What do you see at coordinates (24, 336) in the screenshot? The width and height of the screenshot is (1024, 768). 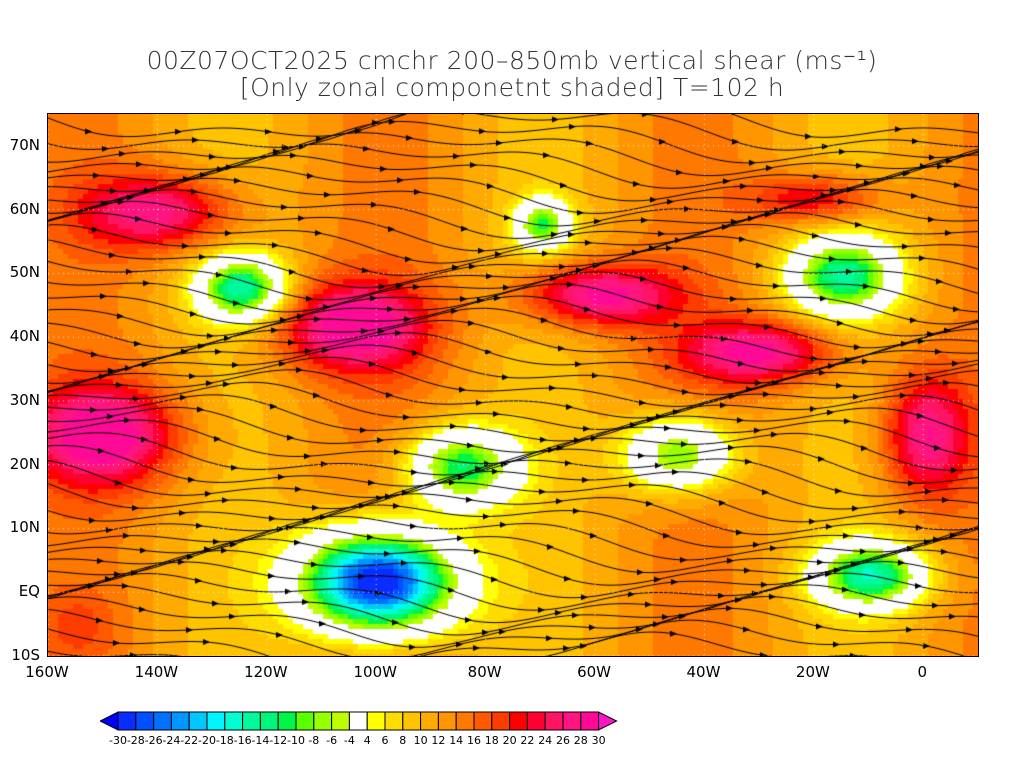 I see `lat-tick-label: 40N` at bounding box center [24, 336].